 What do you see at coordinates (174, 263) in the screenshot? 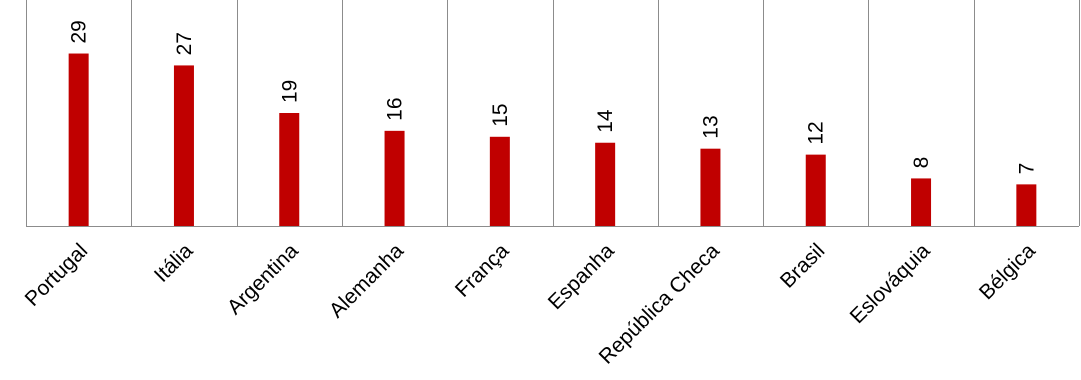
I see `category-label: Itália` at bounding box center [174, 263].